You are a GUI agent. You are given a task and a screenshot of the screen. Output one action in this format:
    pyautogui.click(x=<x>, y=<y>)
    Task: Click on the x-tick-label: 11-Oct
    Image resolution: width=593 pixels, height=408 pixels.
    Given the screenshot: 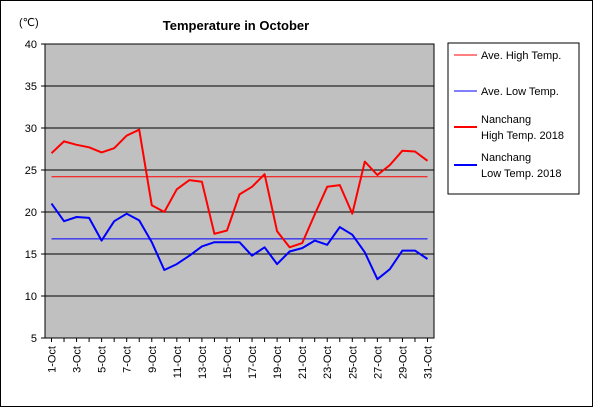 What is the action you would take?
    pyautogui.click(x=178, y=362)
    